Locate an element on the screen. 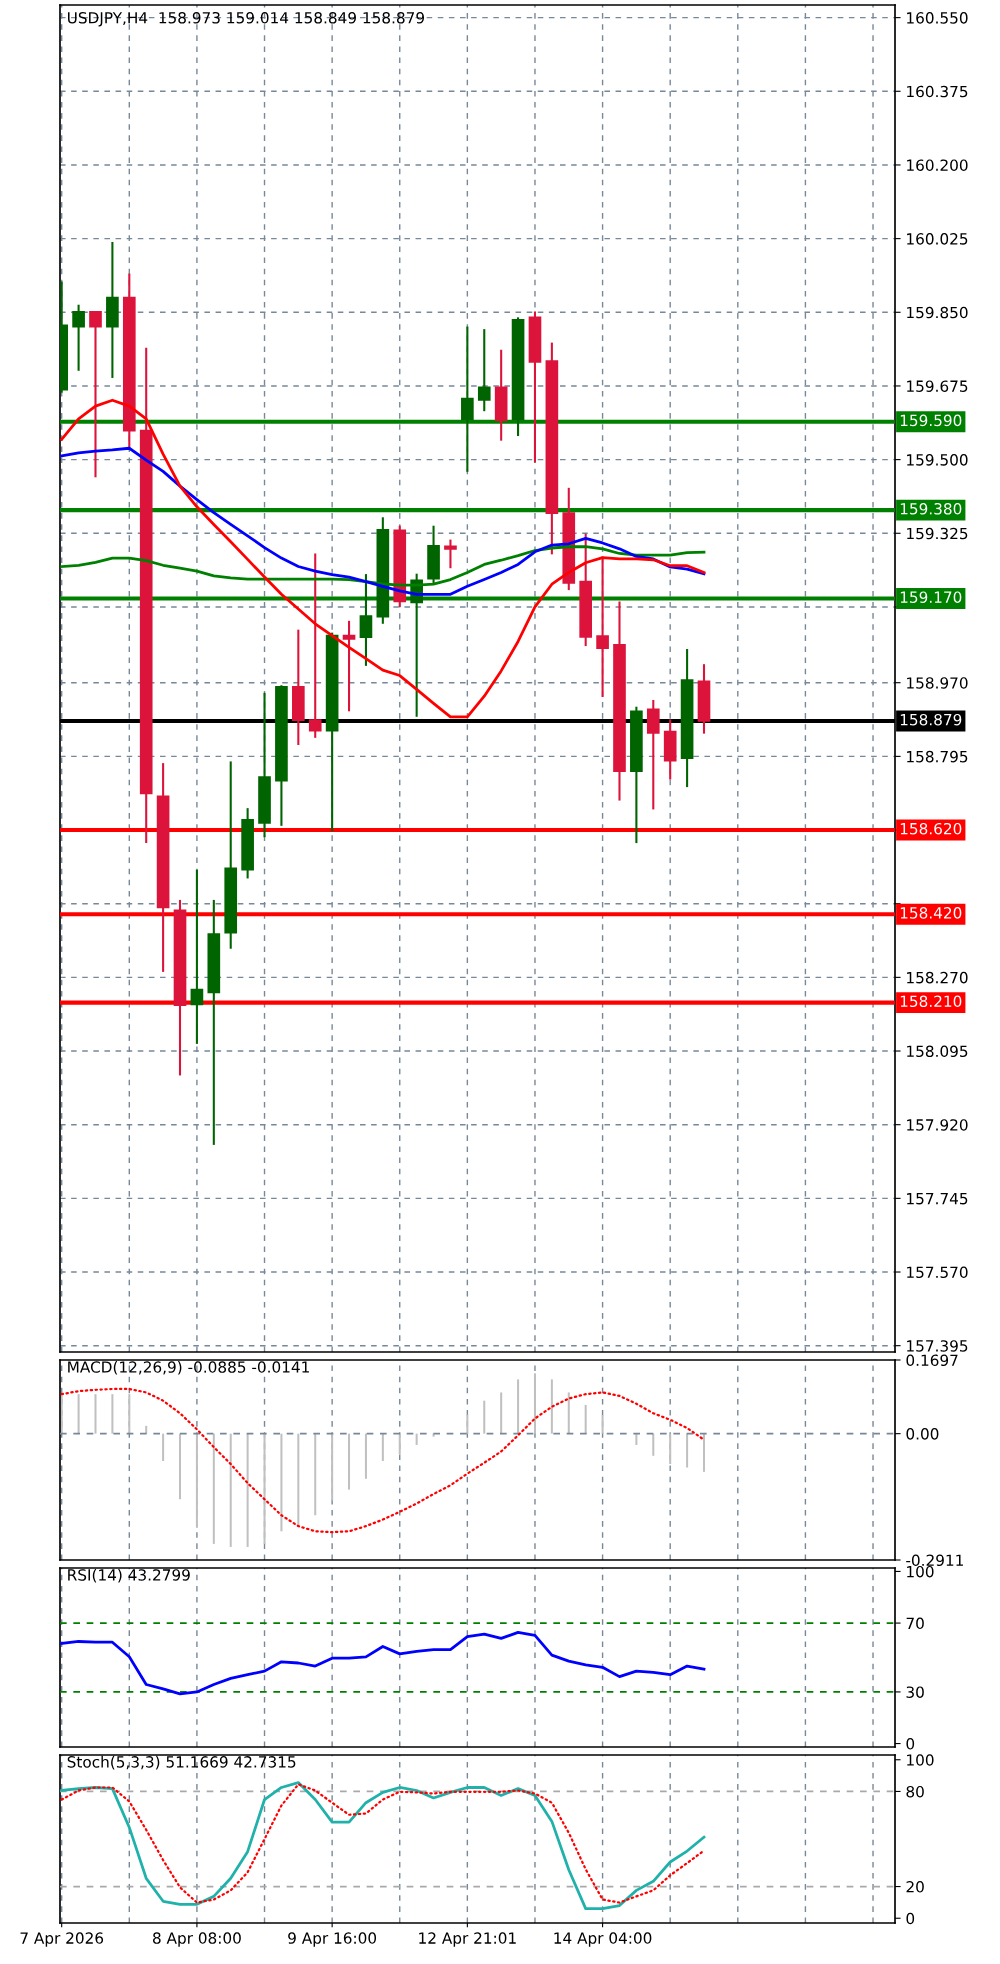  x-tick-label: 7 Apr 2026 is located at coordinates (62, 1939).